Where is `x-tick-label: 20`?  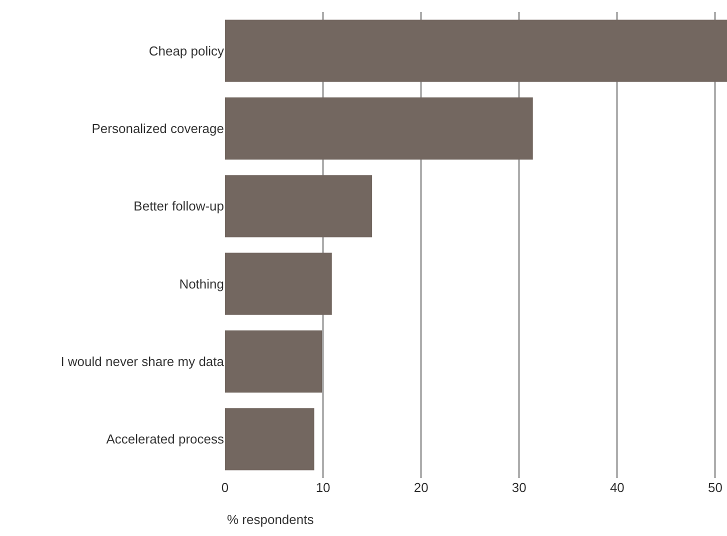
x-tick-label: 20 is located at coordinates (421, 487).